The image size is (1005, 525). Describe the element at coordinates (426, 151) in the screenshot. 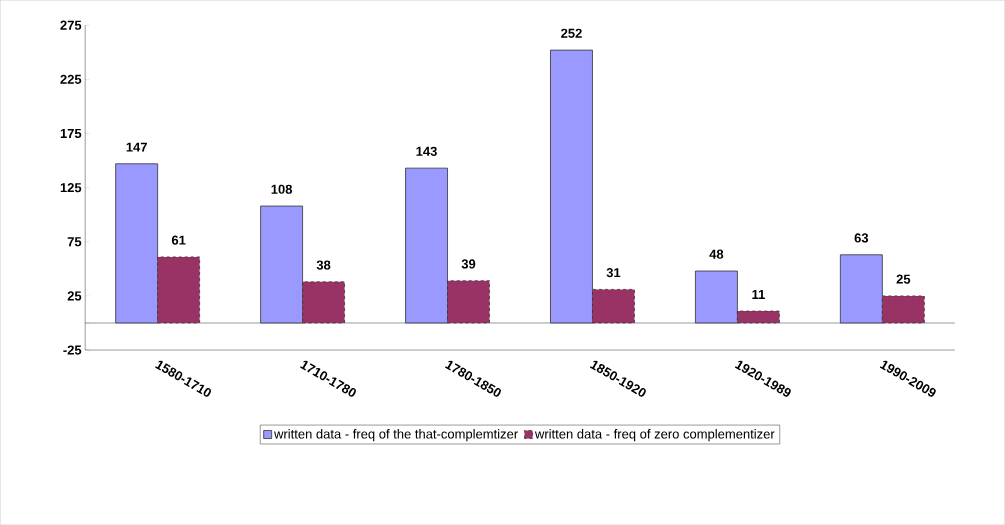

I see `data-label: 143` at that location.